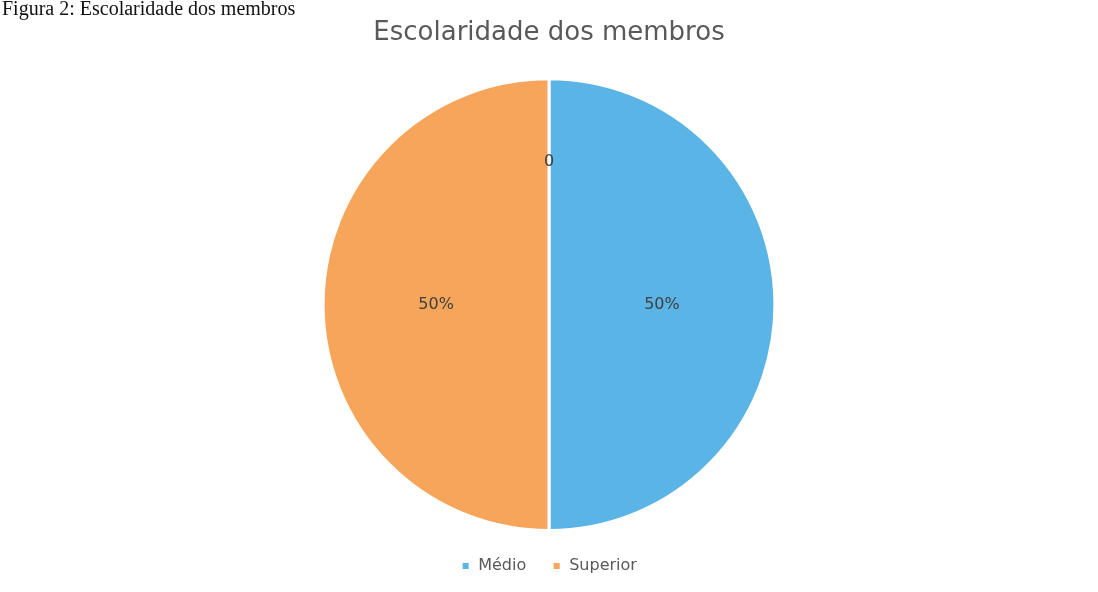 This screenshot has width=1098, height=592. Describe the element at coordinates (149, 10) in the screenshot. I see `text: Figura 2: Escolaridade dos membros` at that location.